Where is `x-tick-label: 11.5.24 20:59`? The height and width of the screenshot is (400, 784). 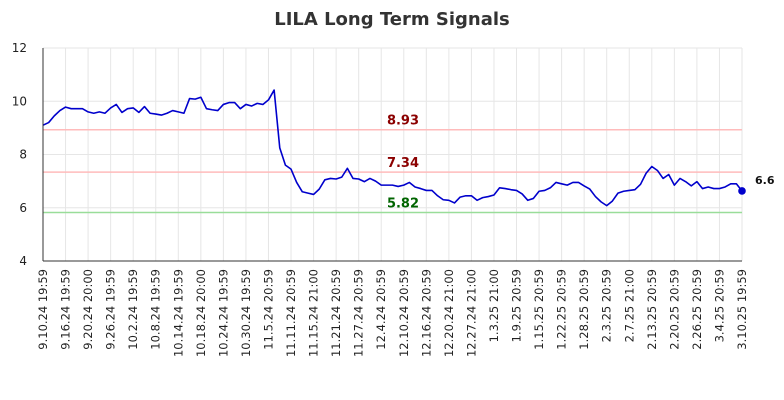
x-tick-label: 11.5.24 20:59 is located at coordinates (268, 309).